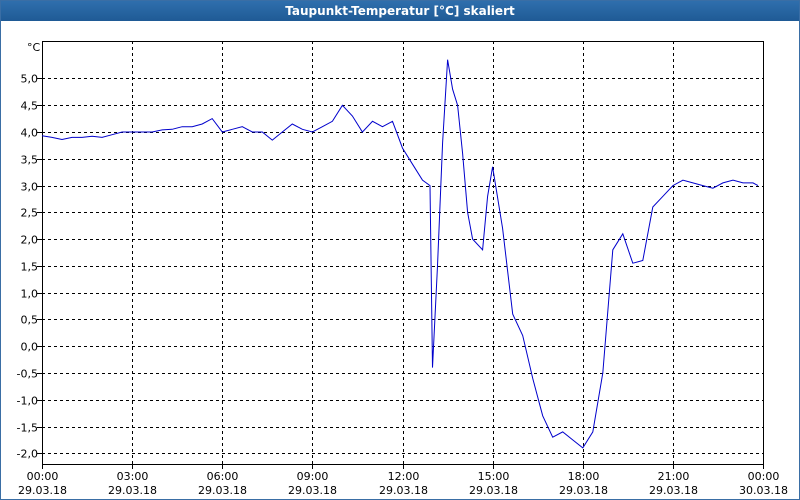 This screenshot has height=500, width=800. What do you see at coordinates (27, 428) in the screenshot?
I see `y-tick-label: -1,5` at bounding box center [27, 428].